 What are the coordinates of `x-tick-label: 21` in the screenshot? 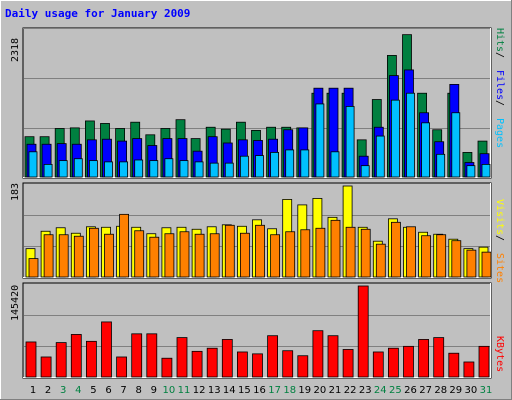 It's located at (335, 390).